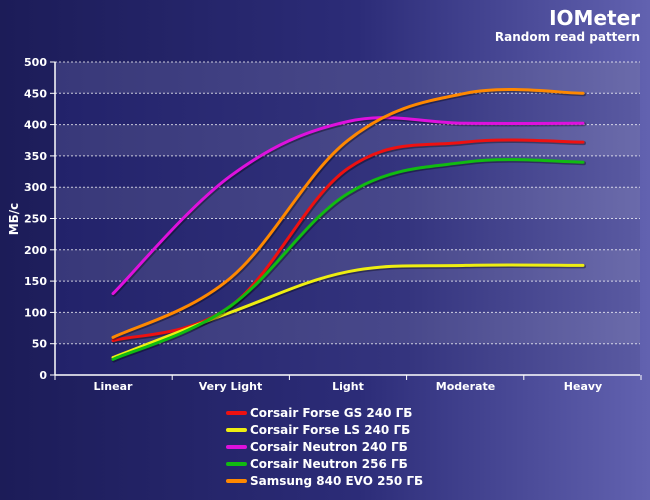 This screenshot has height=500, width=650. Describe the element at coordinates (113, 386) in the screenshot. I see `x-tick-label: Linear` at that location.